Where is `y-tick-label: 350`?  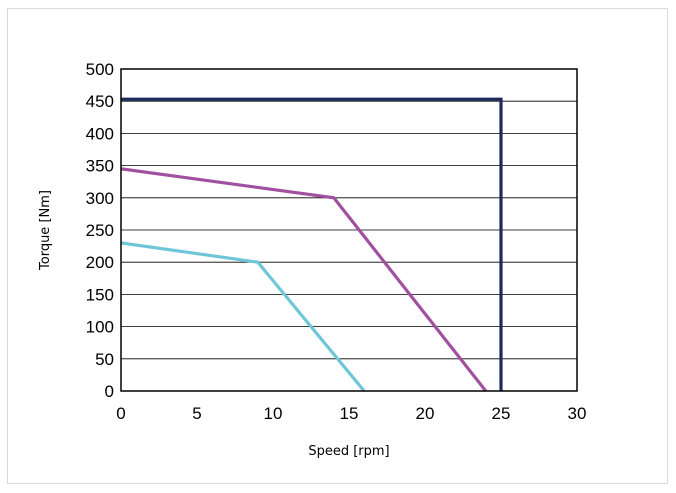
y-tick-label: 350 is located at coordinates (100, 166).